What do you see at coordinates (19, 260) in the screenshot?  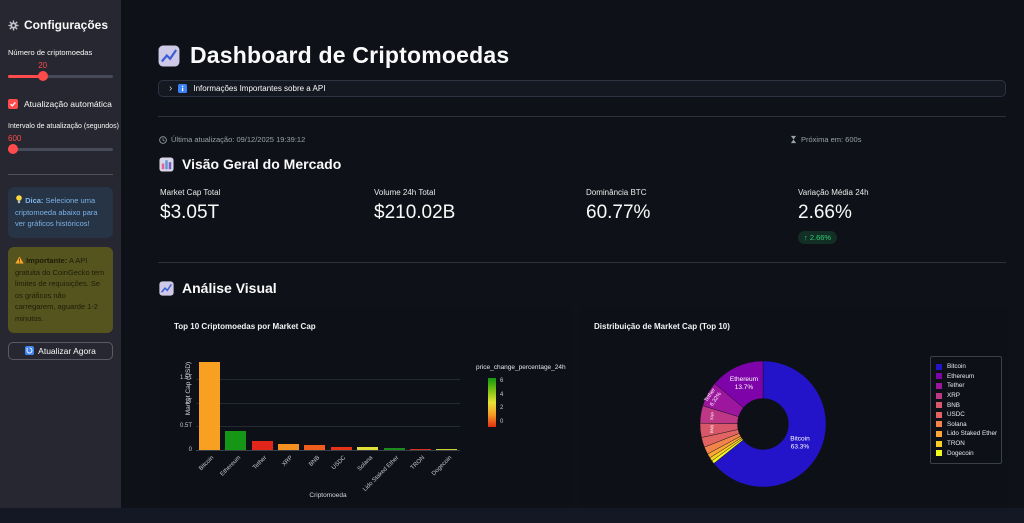 I see `warning-icon` at bounding box center [19, 260].